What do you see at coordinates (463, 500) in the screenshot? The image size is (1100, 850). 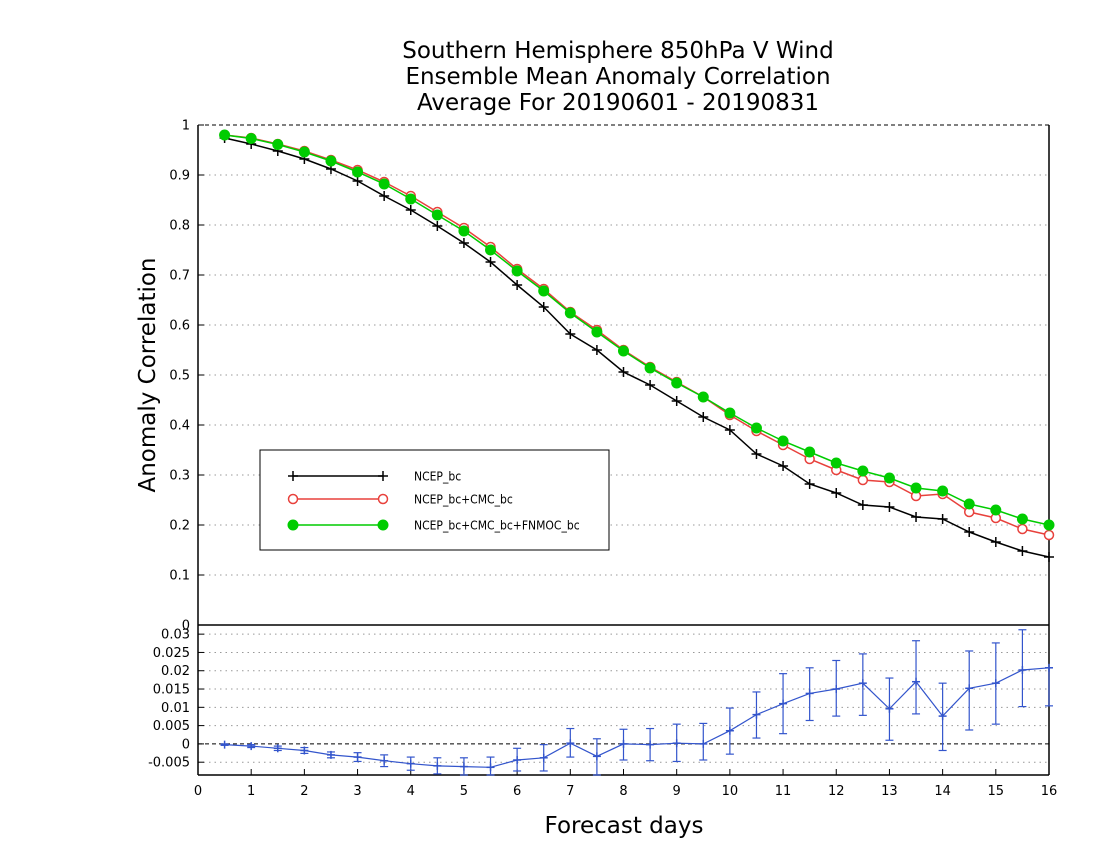 I see `legend-label: NCEP_bc+CMC_bc` at bounding box center [463, 500].